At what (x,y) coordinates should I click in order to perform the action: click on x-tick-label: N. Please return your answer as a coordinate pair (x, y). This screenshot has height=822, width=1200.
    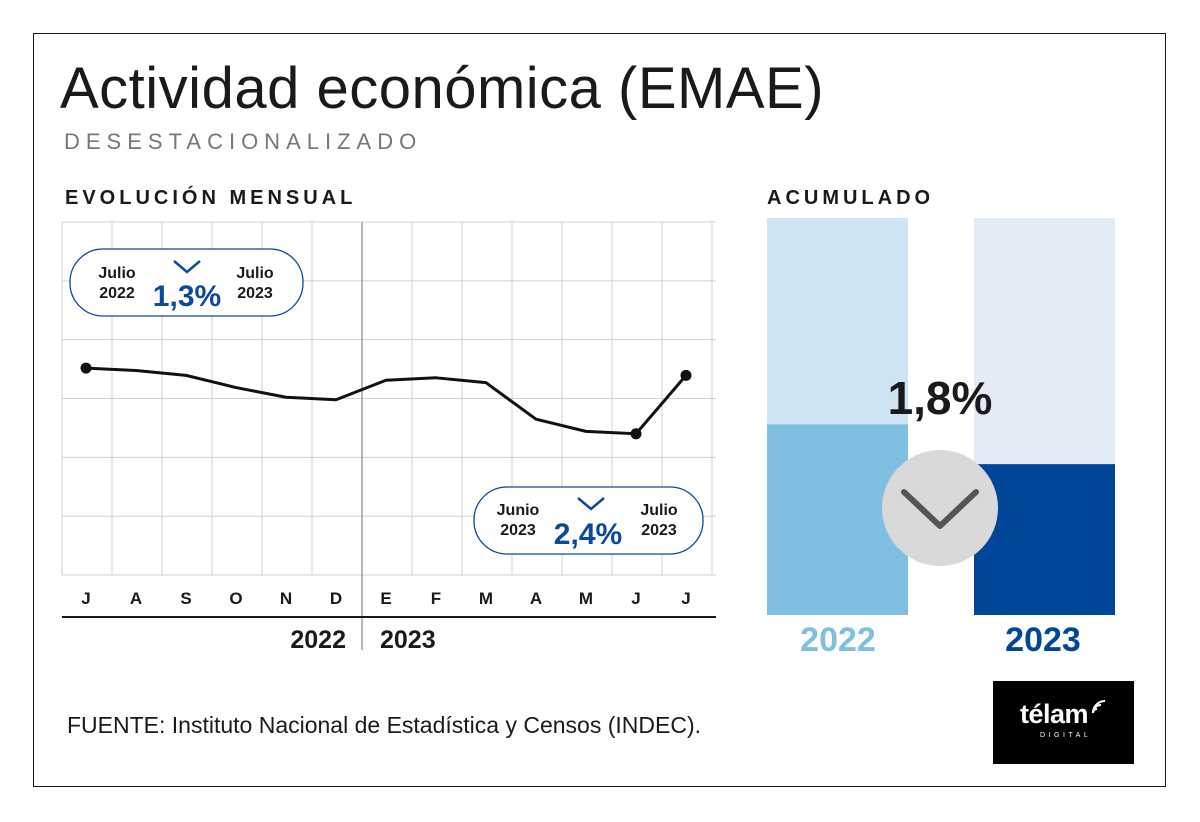
    Looking at the image, I should click on (286, 598).